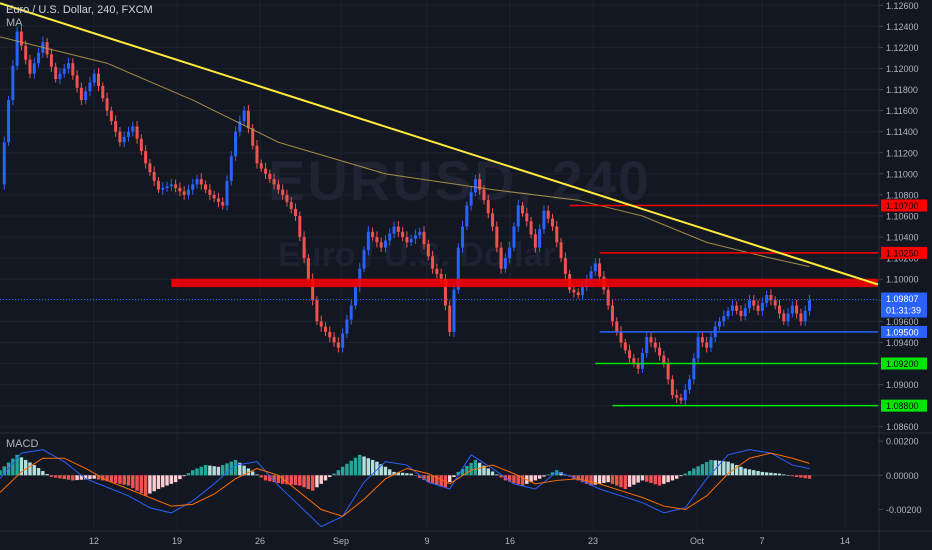 This screenshot has height=550, width=932. What do you see at coordinates (904, 363) in the screenshot?
I see `level-price-tag: 1.09200` at bounding box center [904, 363].